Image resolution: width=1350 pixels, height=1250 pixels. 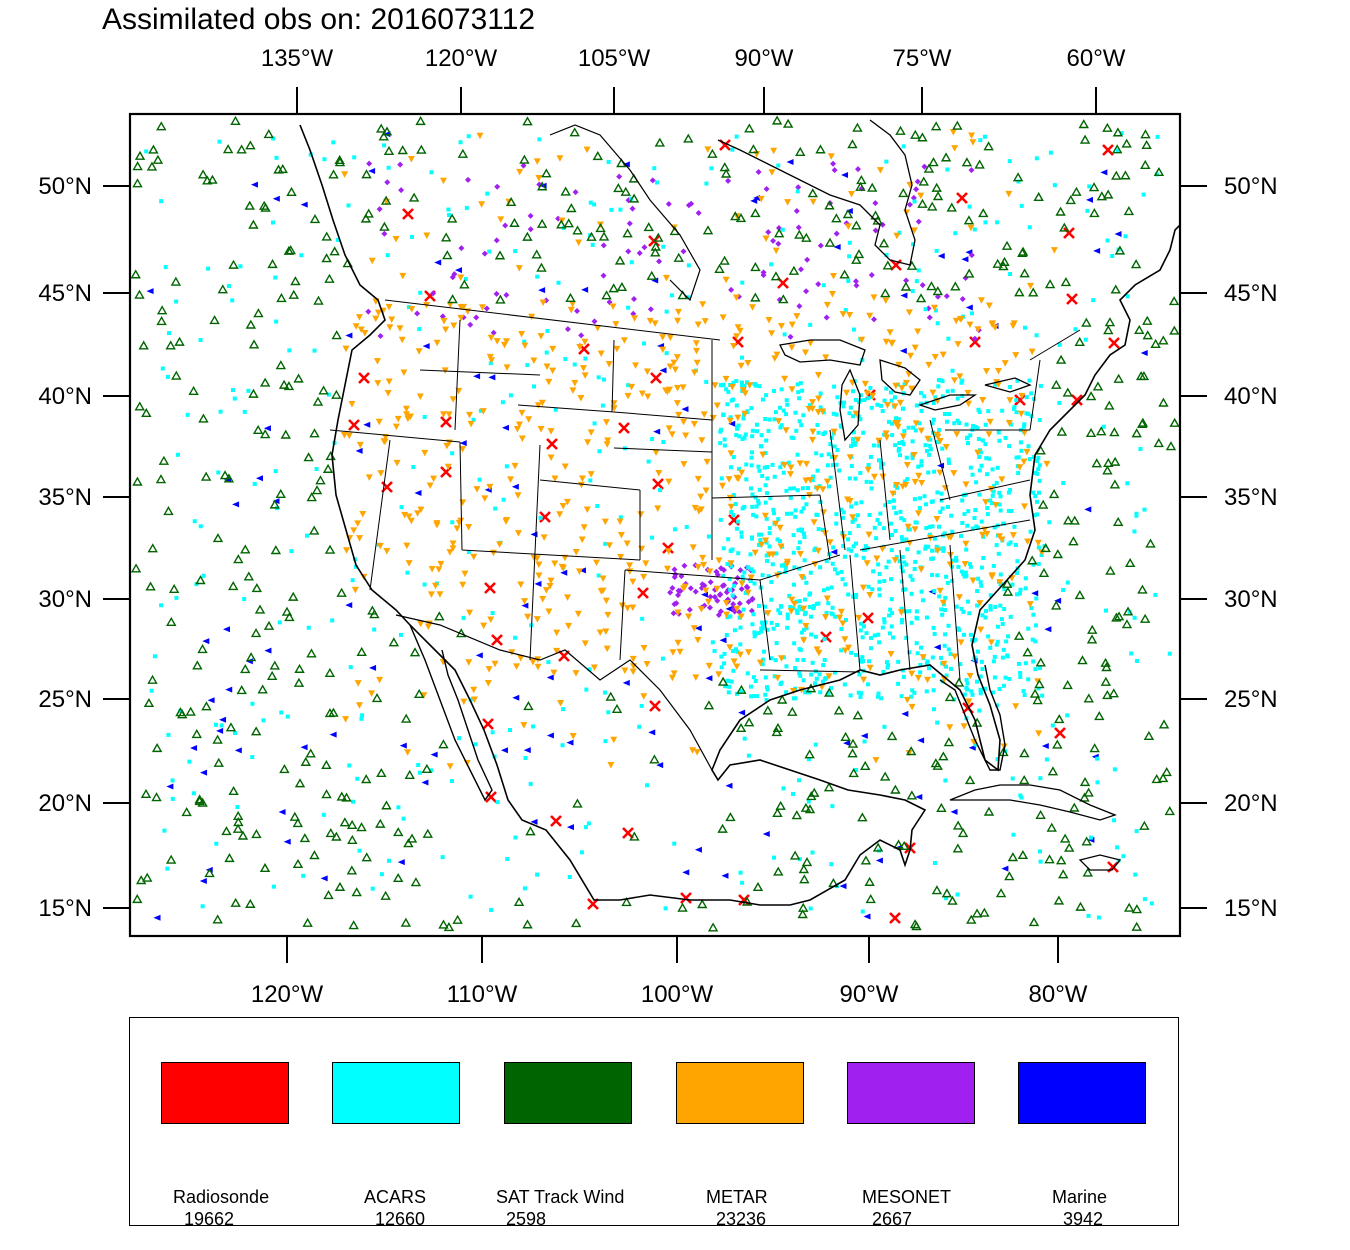 What do you see at coordinates (924, 166) in the screenshot?
I see `mesonet-marker` at bounding box center [924, 166].